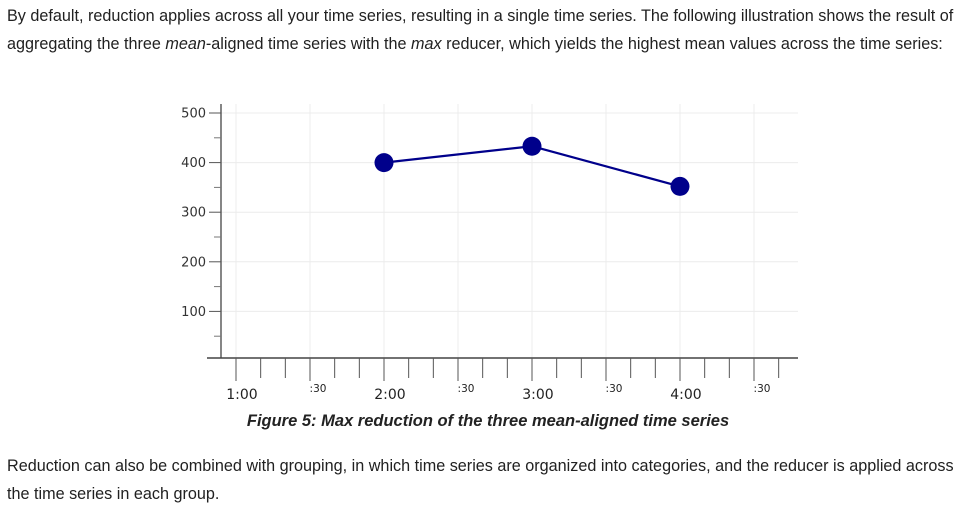 The height and width of the screenshot is (511, 972). Describe the element at coordinates (503, 380) in the screenshot. I see `x-axis-ticks: 1:00 :30 2:00 :30 3:00 :30 4:00 :30` at that location.